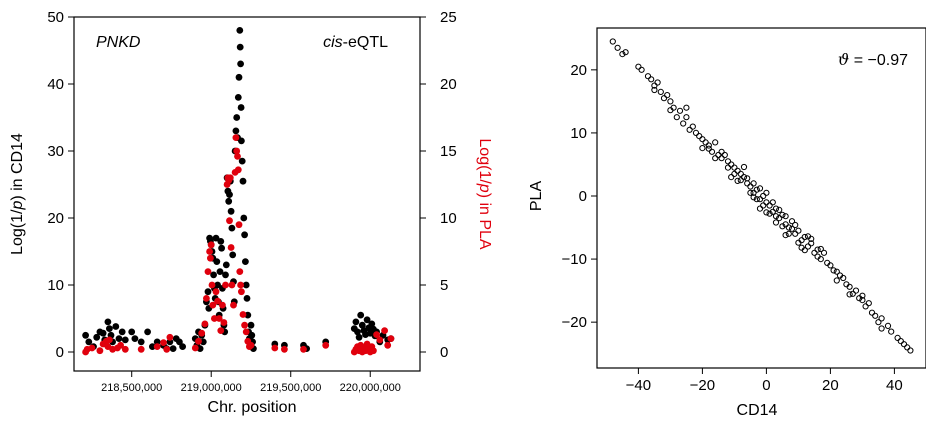  What do you see at coordinates (757, 410) in the screenshot?
I see `correlation-x-axis-label: CD14` at bounding box center [757, 410].